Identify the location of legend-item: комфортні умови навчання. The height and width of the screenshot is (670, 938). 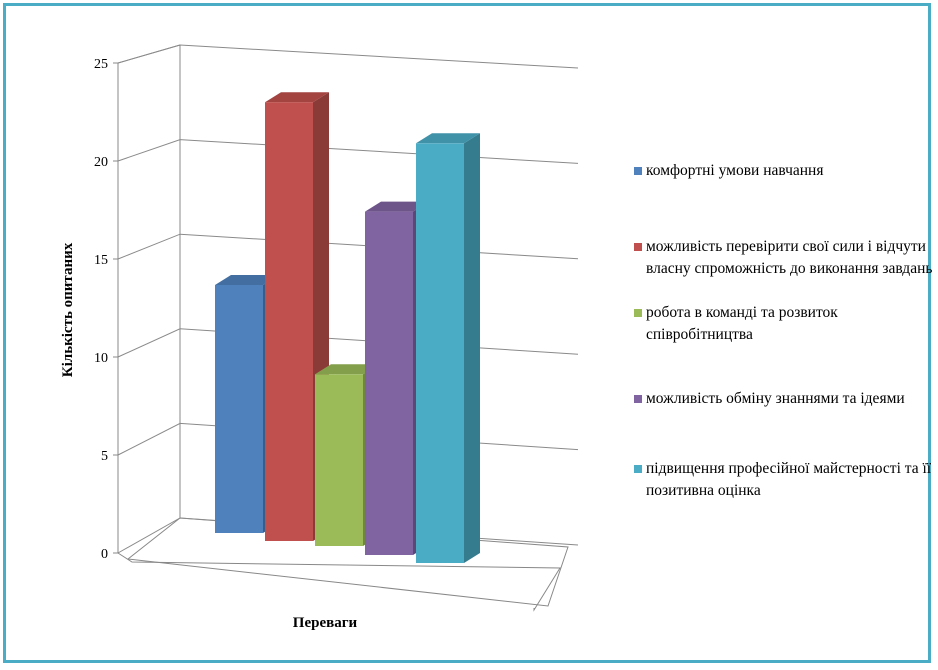
(784, 171).